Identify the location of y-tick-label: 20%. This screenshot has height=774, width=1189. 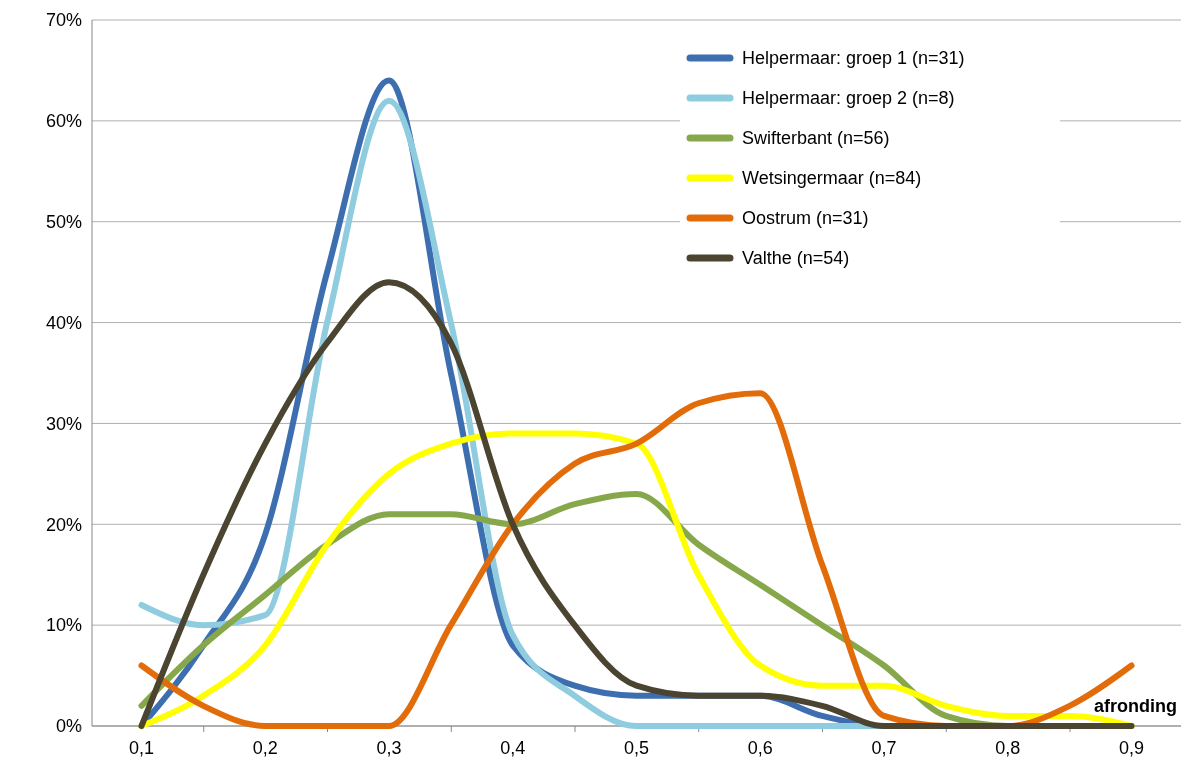
(63, 524).